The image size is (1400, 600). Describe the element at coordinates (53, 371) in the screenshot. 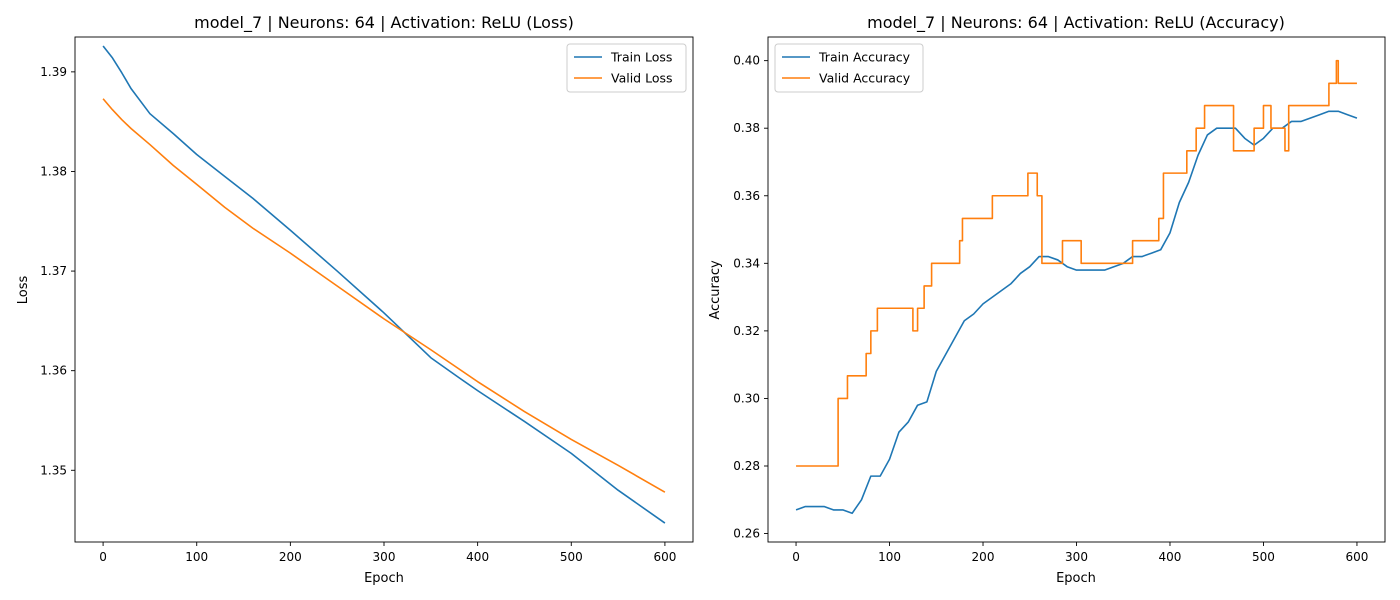

I see `loss-y-tick-label-1: 1.36` at that location.